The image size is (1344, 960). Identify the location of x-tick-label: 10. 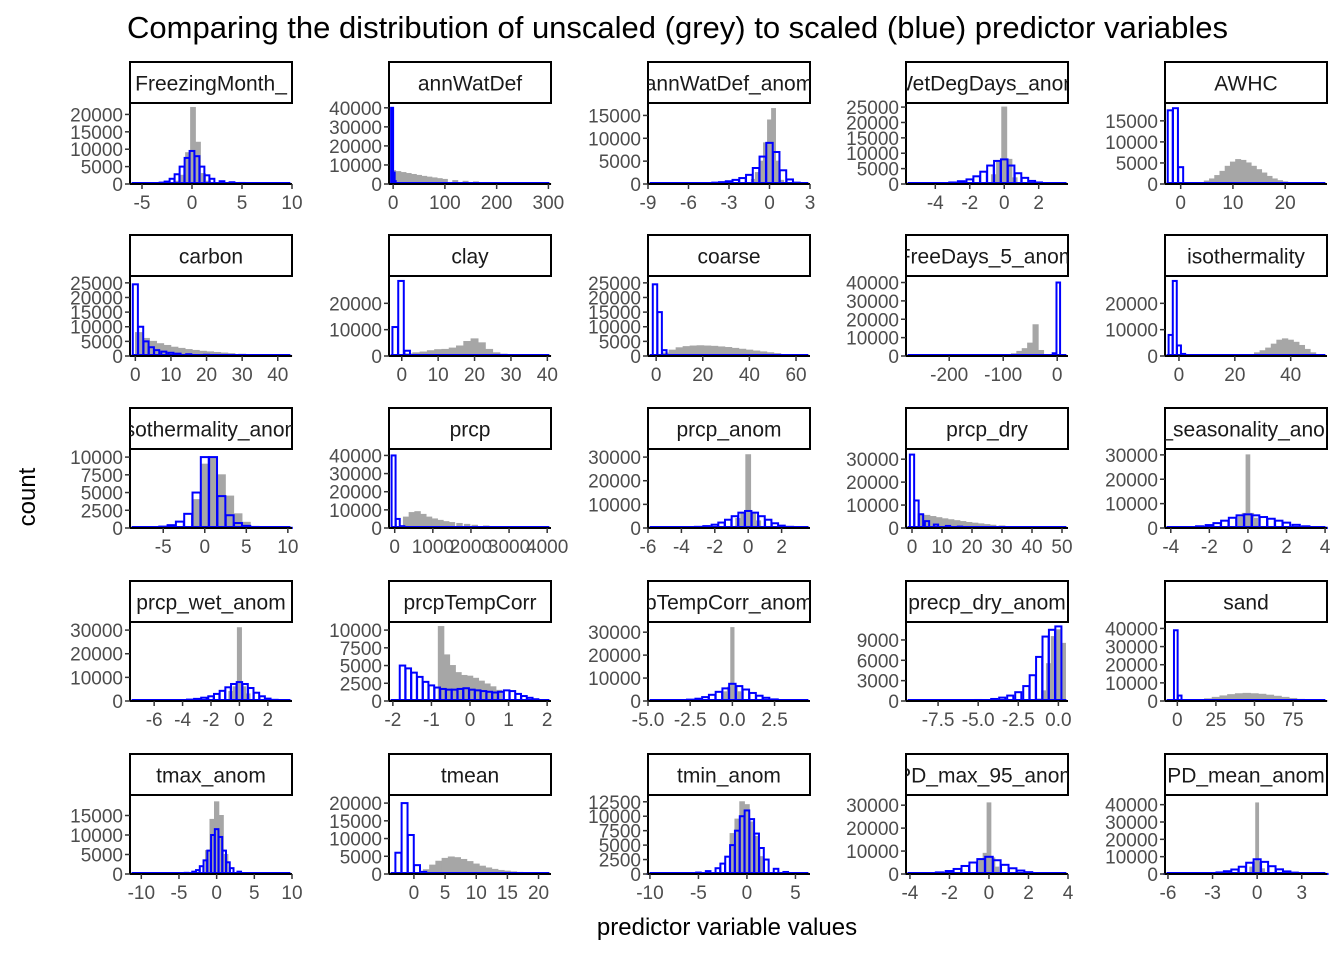
(476, 893).